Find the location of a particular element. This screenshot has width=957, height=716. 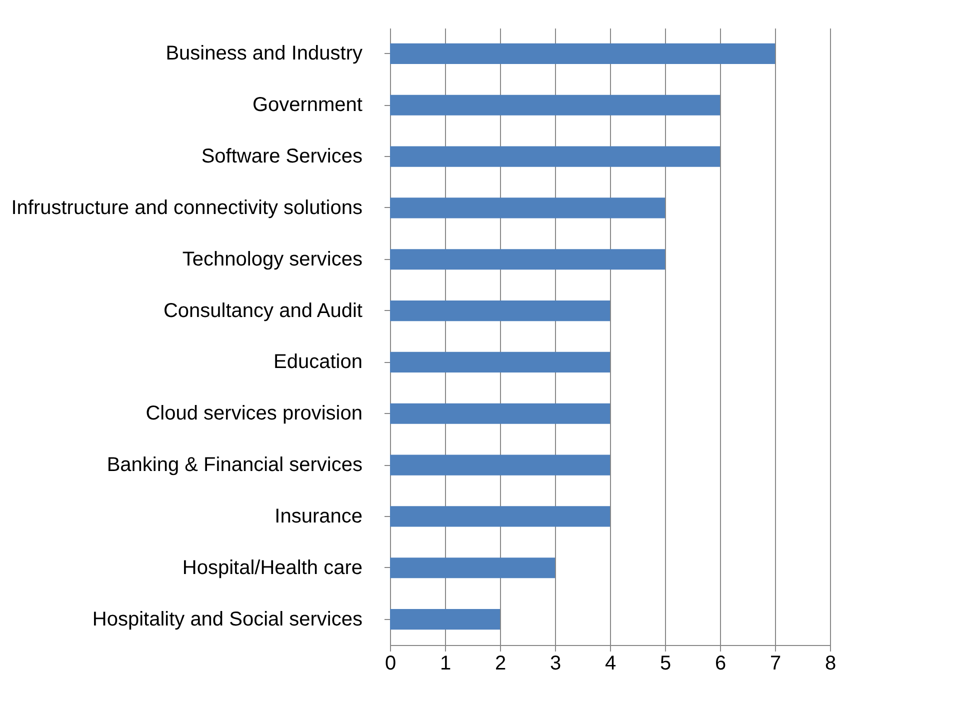

x-tick-label: 0 is located at coordinates (390, 663).